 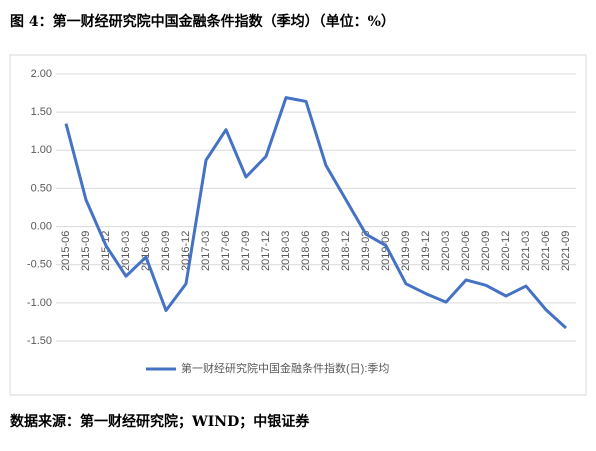 What do you see at coordinates (66, 251) in the screenshot?
I see `x-tick-label: 2015-06` at bounding box center [66, 251].